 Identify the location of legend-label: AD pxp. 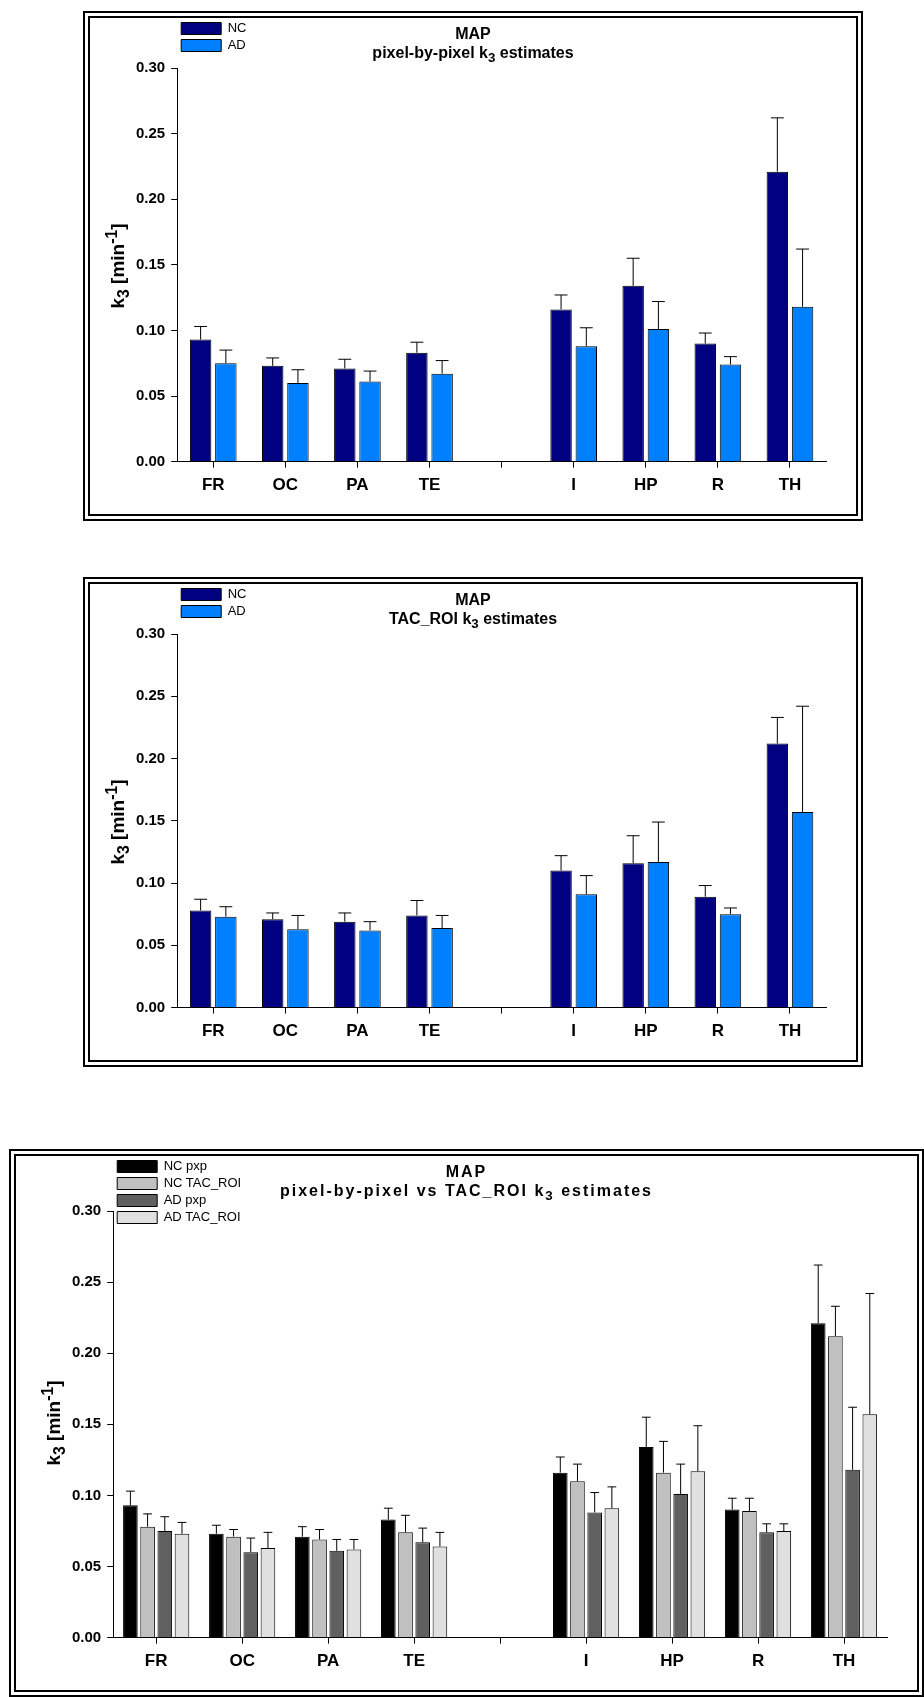
(185, 1200).